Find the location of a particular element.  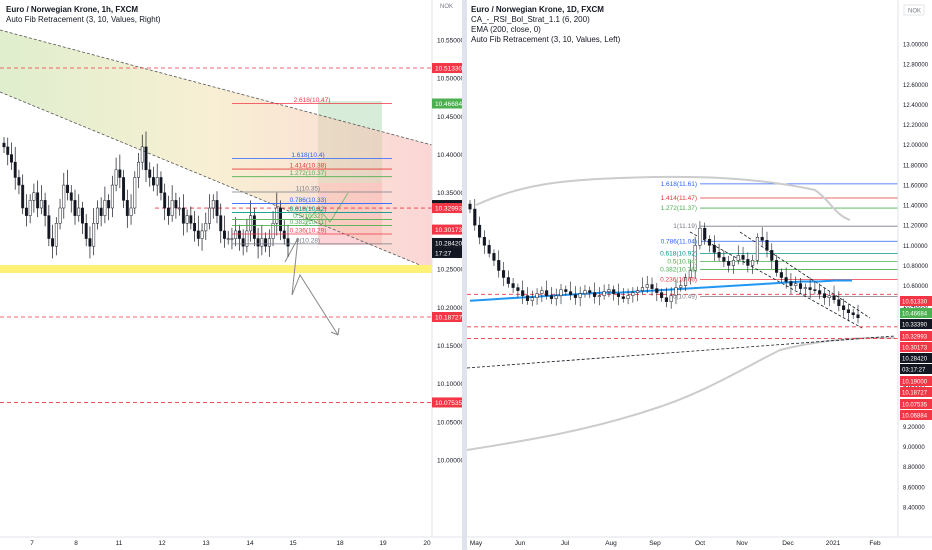

left-time-axis: 7 8 11 12 13 14 15 18 19 20 is located at coordinates (230, 543).